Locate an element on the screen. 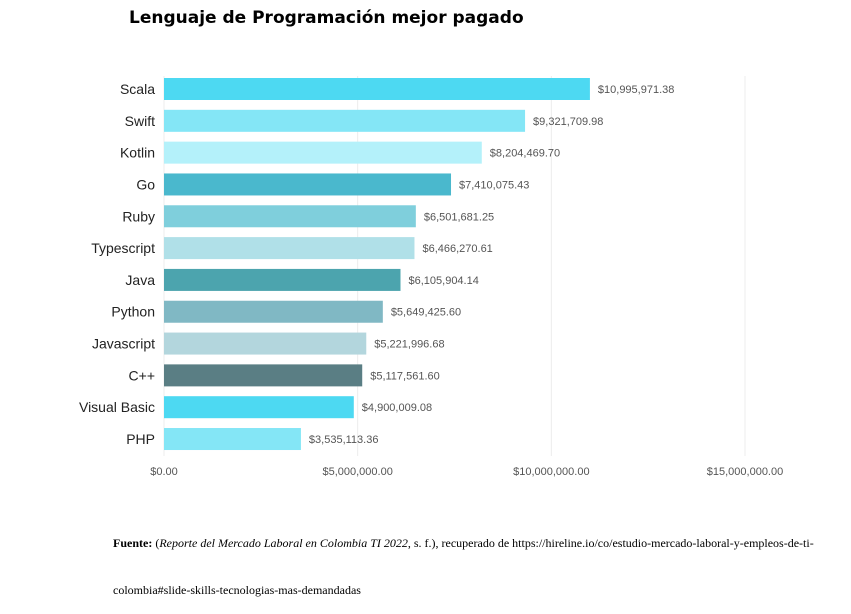 This screenshot has width=851, height=614. category-label: Swift is located at coordinates (140, 121).